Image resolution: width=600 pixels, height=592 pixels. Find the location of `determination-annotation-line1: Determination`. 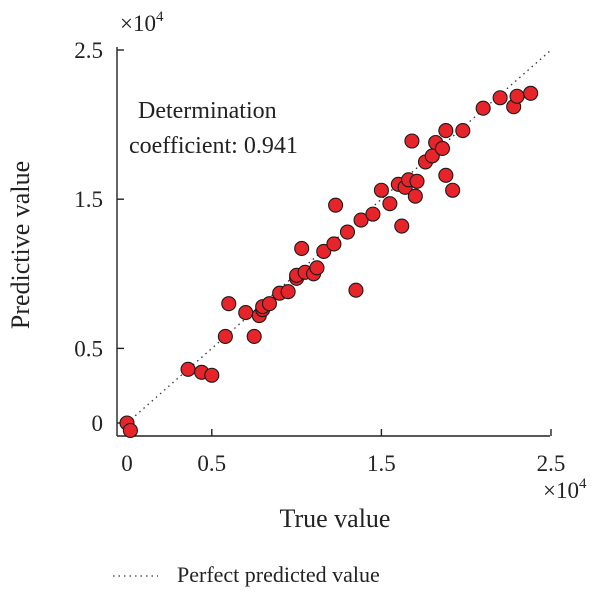

determination-annotation-line1: Determination is located at coordinates (207, 111).